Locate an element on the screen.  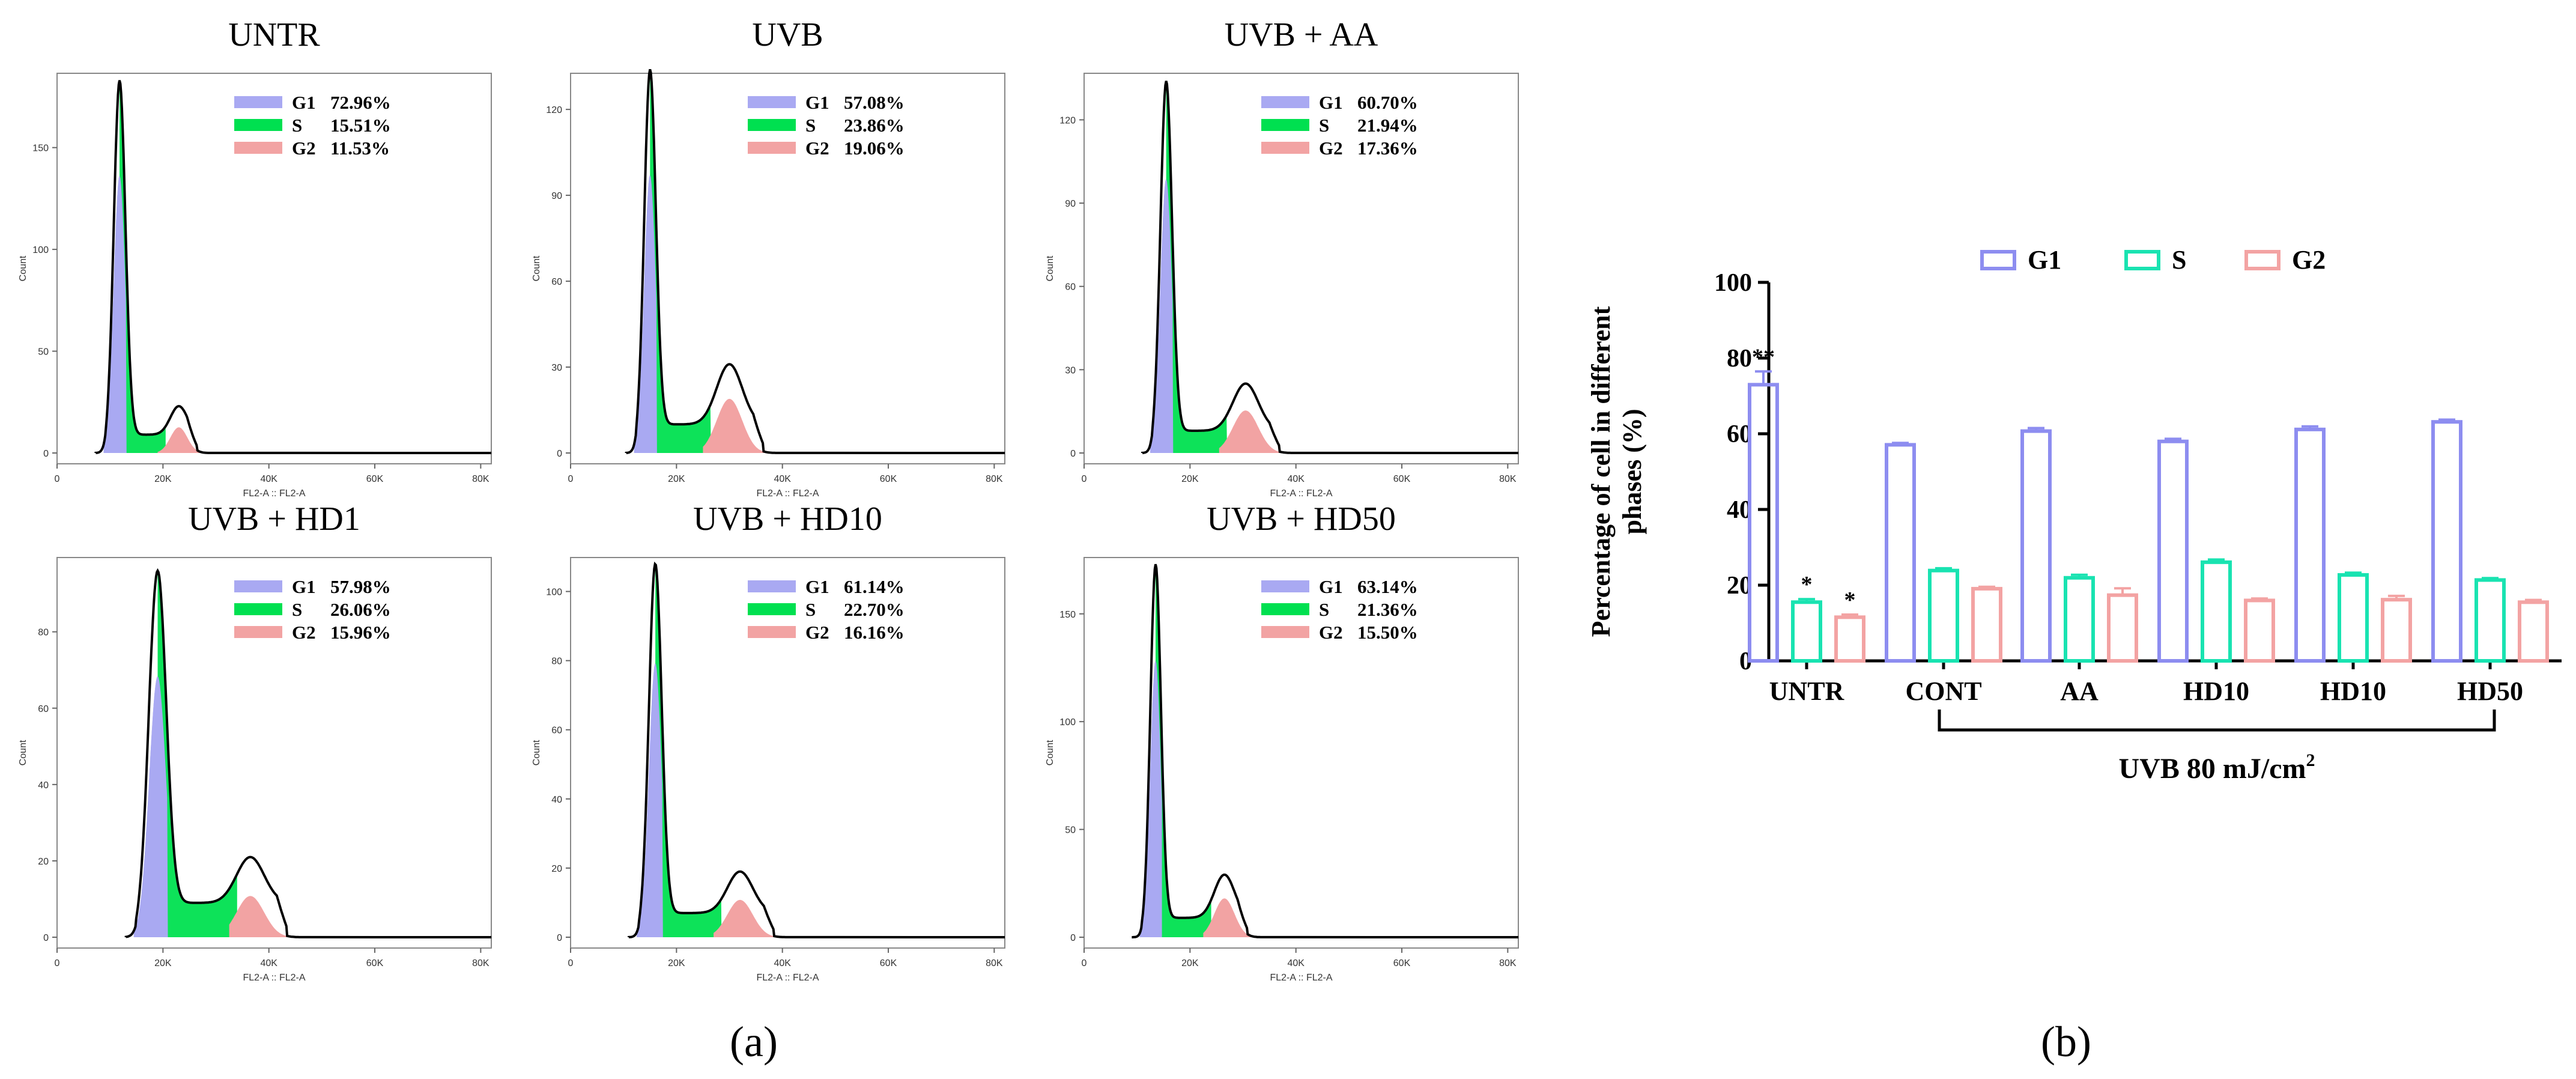
histogram-title: UVB is located at coordinates (787, 34).